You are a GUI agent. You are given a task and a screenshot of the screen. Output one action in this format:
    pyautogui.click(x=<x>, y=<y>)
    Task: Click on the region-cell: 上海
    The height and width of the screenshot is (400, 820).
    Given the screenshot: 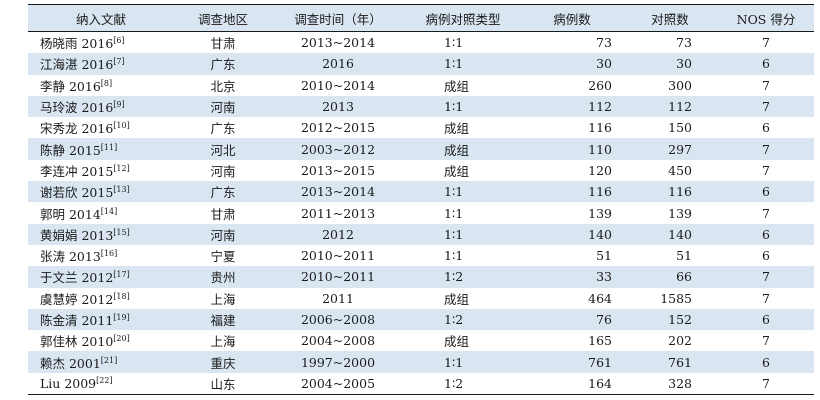 What is the action you would take?
    pyautogui.click(x=223, y=342)
    